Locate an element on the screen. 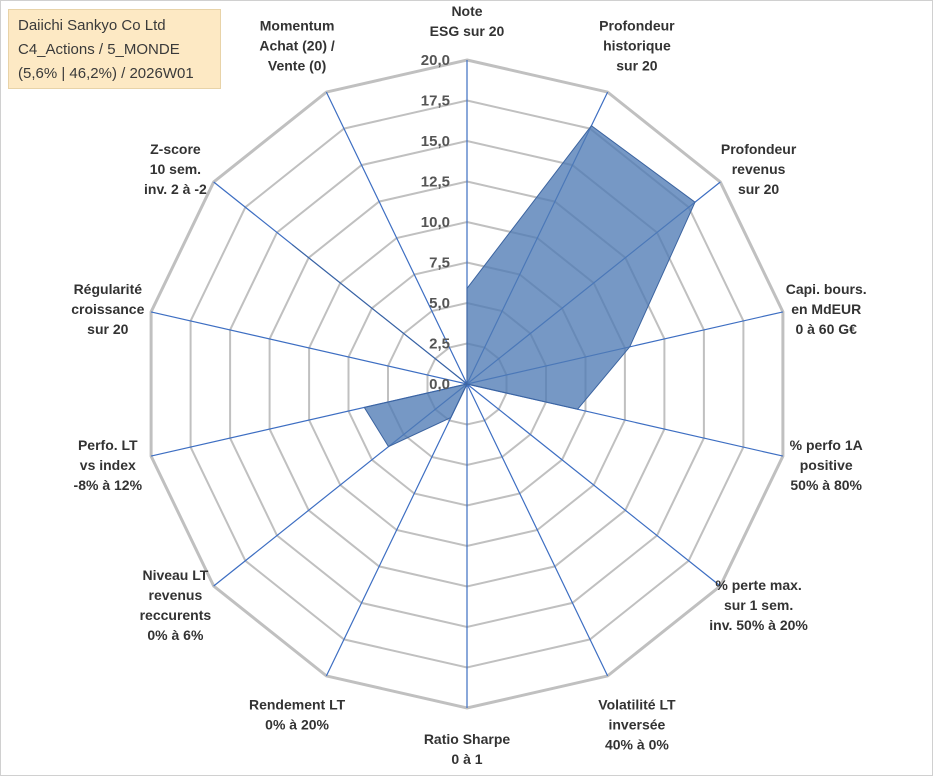 The height and width of the screenshot is (776, 933). category-label-line: Ratio Sharpe is located at coordinates (467, 739).